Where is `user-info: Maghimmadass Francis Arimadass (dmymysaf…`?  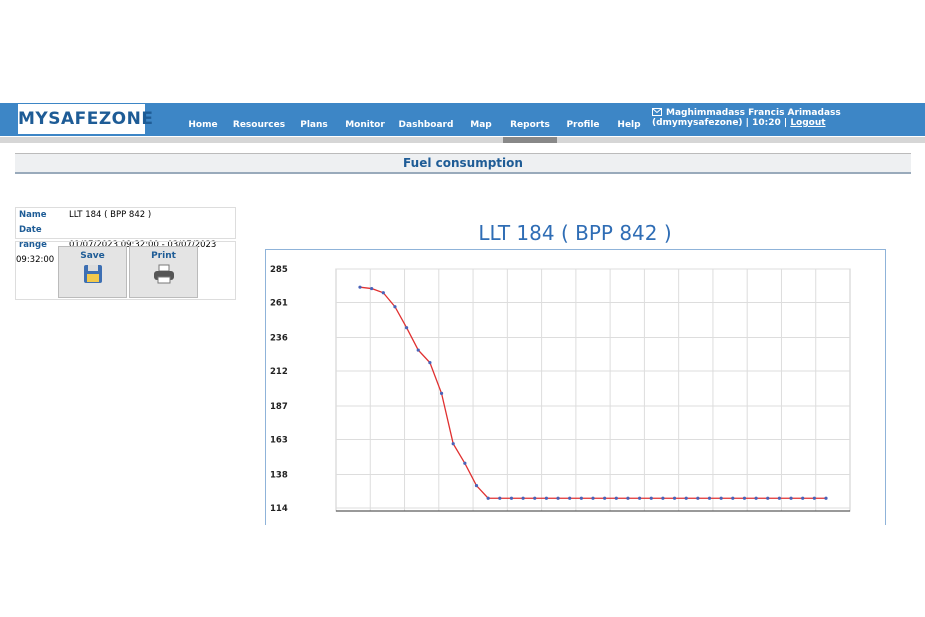 user-info: Maghimmadass Francis Arimadass (dmymysaf… is located at coordinates (788, 118).